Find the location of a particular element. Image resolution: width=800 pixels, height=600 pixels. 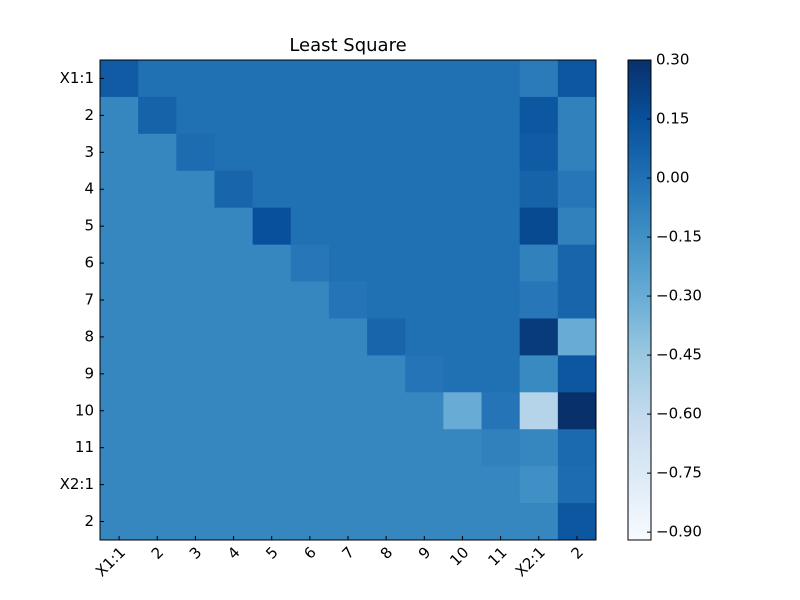

y-tick-label: X2:1 is located at coordinates (77, 484).